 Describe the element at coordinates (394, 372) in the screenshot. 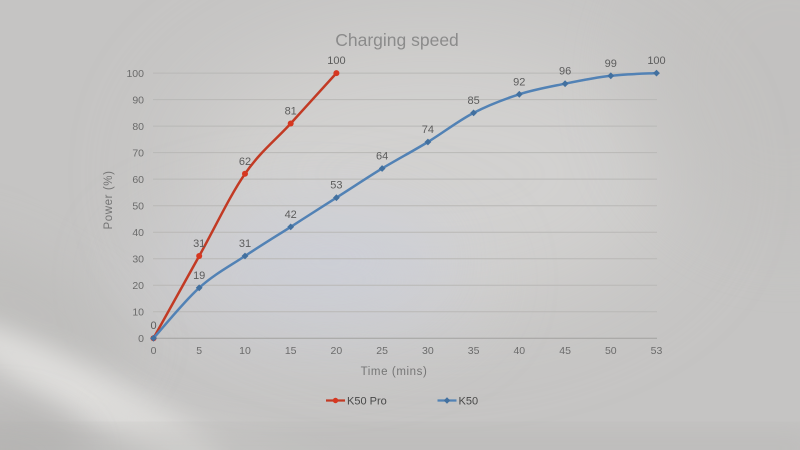

I see `svg-text: Time (mins)` at that location.